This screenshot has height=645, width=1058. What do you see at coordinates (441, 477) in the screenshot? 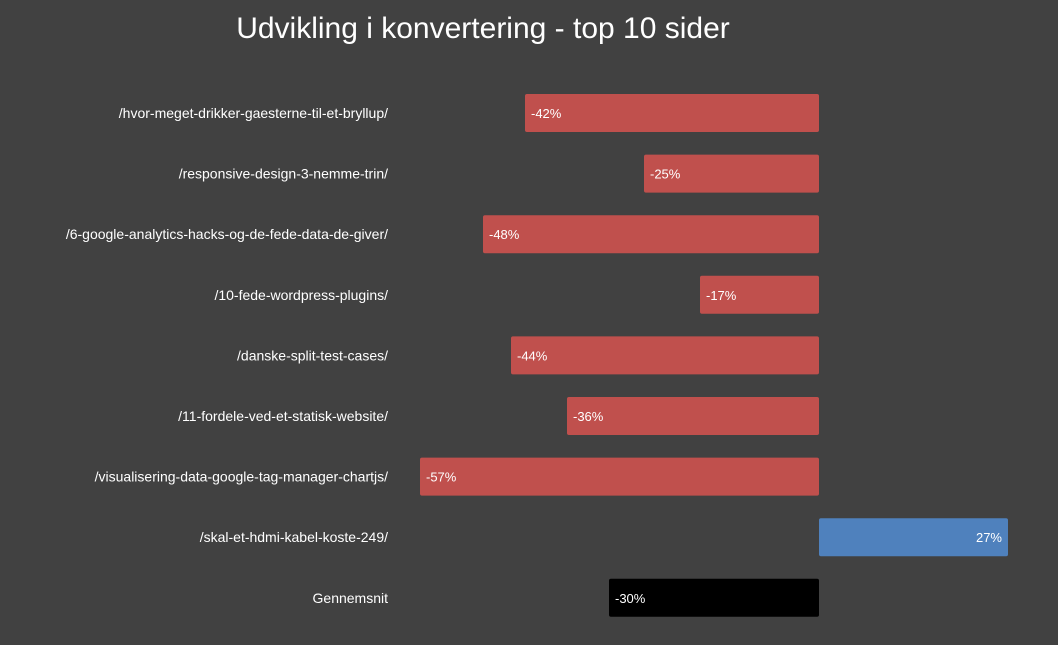
I see `data-label: -57%` at bounding box center [441, 477].